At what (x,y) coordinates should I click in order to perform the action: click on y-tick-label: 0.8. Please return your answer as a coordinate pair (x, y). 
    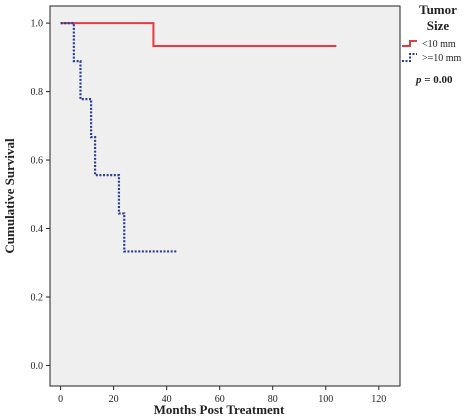
    Looking at the image, I should click on (37, 92).